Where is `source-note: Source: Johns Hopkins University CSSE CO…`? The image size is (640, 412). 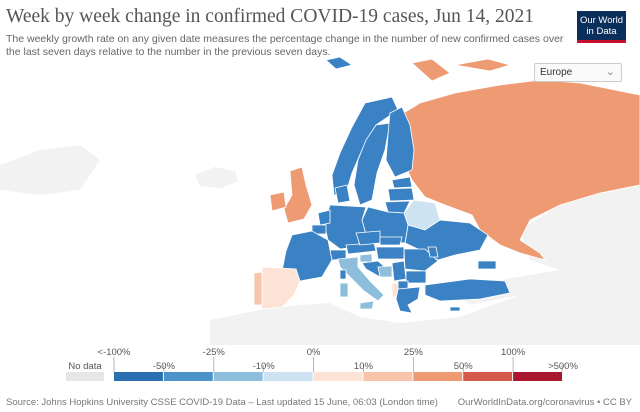 source-note: Source: Johns Hopkins University CSSE CO… is located at coordinates (222, 402).